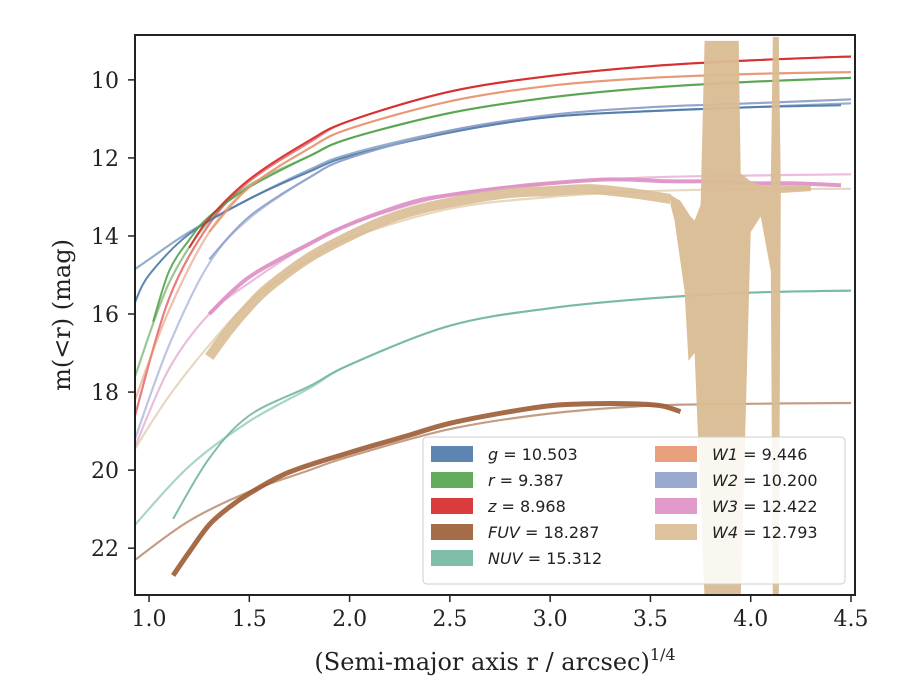  Describe the element at coordinates (526, 506) in the screenshot. I see `legend-label-z: z = 8.968` at that location.